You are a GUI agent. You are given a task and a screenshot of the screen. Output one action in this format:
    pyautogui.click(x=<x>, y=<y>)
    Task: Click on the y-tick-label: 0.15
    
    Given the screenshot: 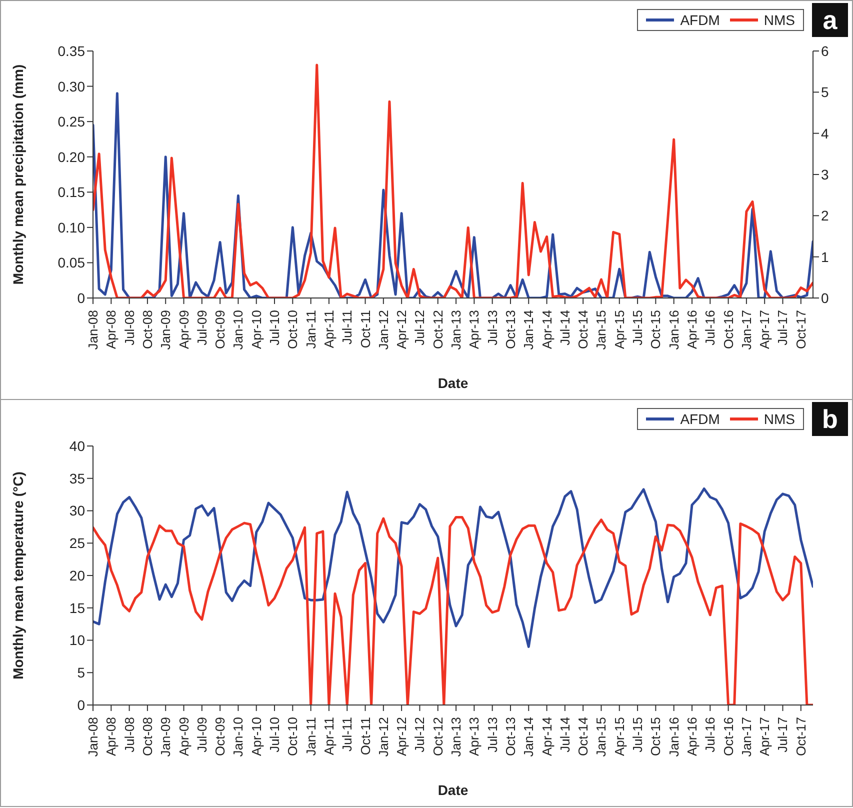 What is the action you would take?
    pyautogui.click(x=72, y=192)
    